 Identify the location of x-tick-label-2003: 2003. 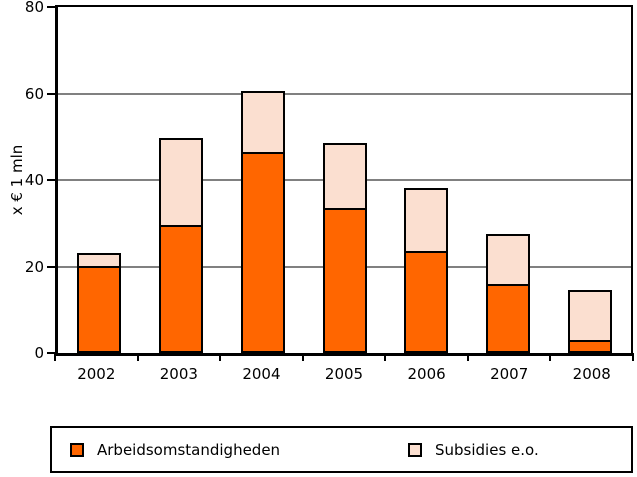
(178, 374).